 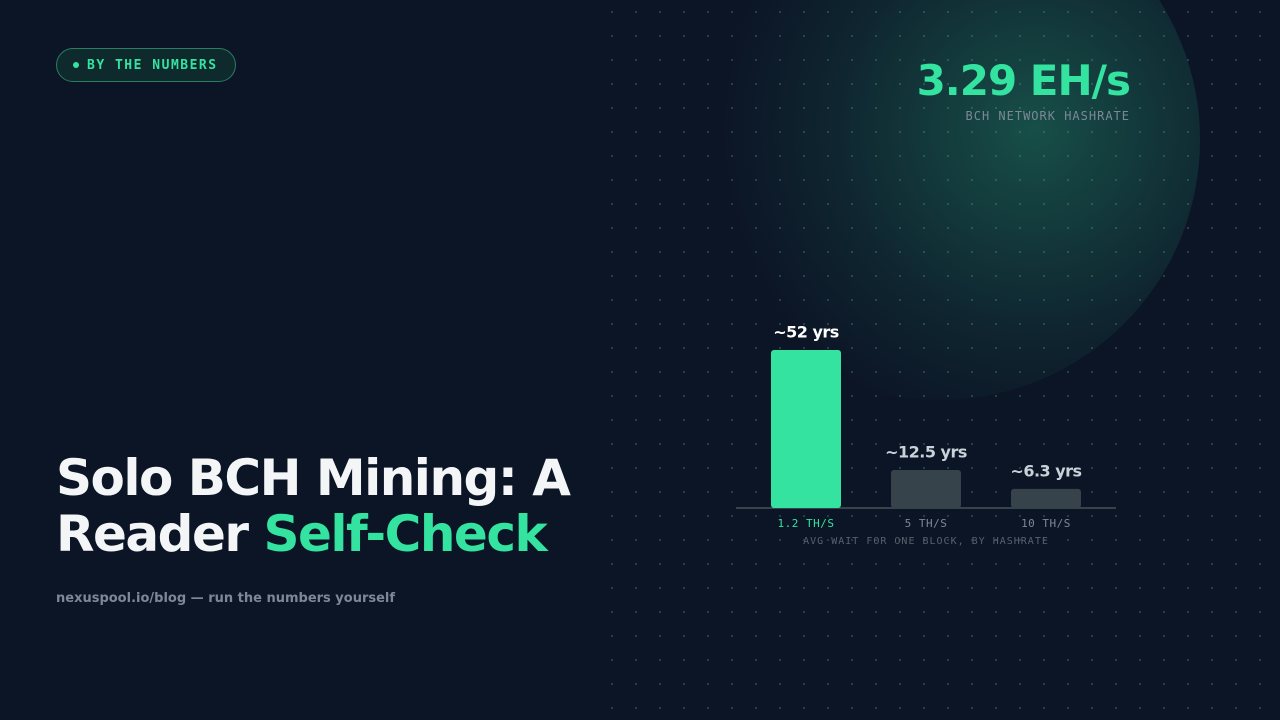 What do you see at coordinates (926, 541) in the screenshot?
I see `x-axis-label: AVG WAIT FOR ONE BLOCK, BY HASHRATE` at bounding box center [926, 541].